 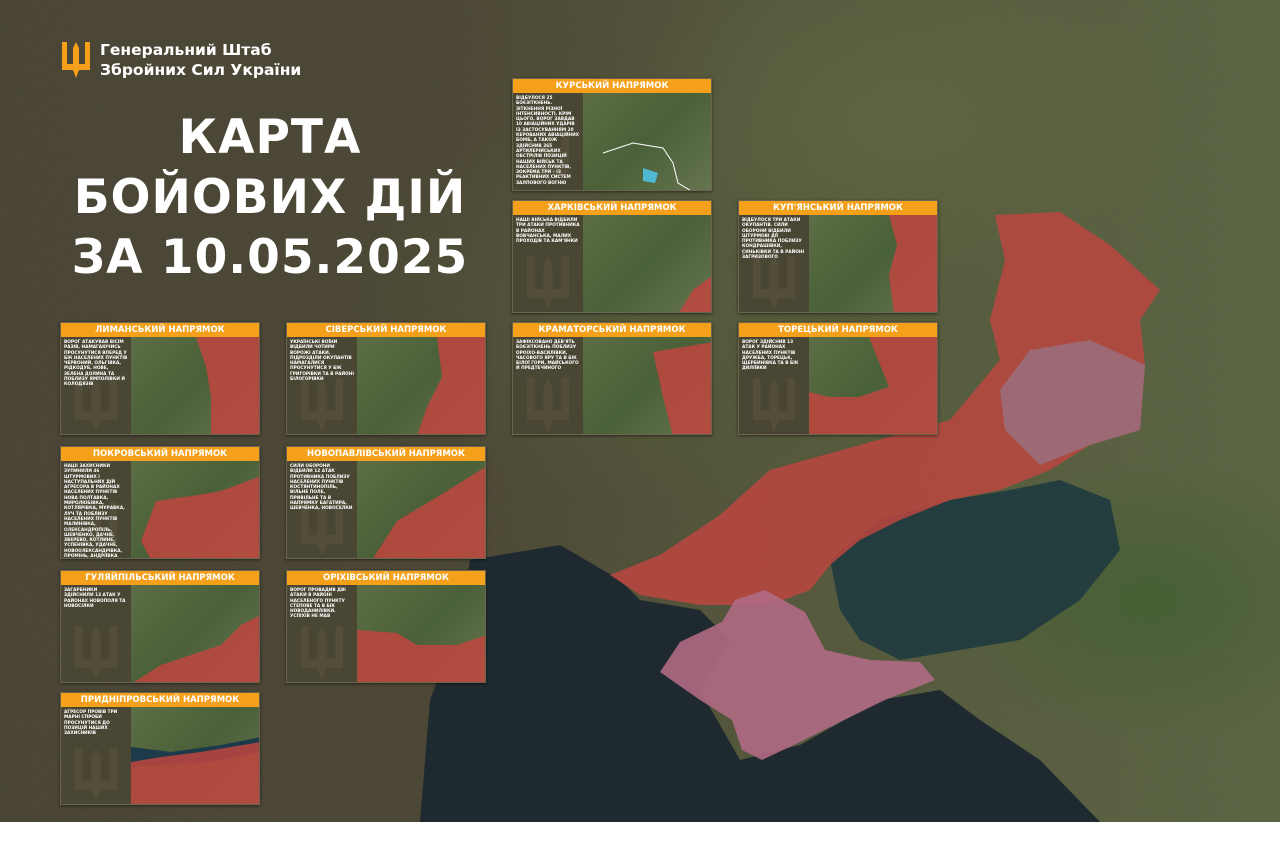 What do you see at coordinates (975, 570) in the screenshot?
I see `sea-of-azov` at bounding box center [975, 570].